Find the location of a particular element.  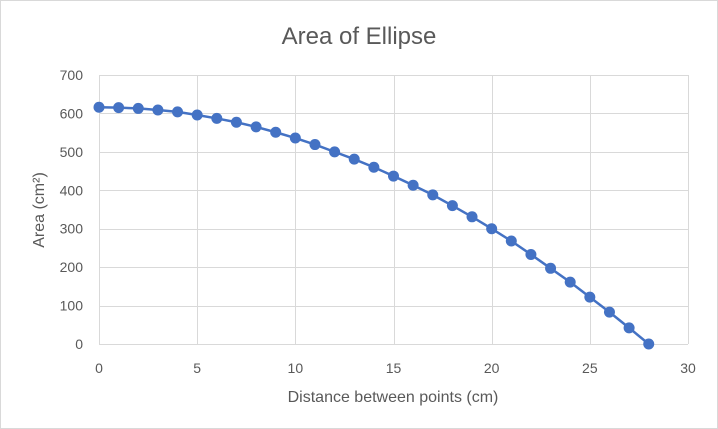

x-tick-label: 0 is located at coordinates (99, 368).